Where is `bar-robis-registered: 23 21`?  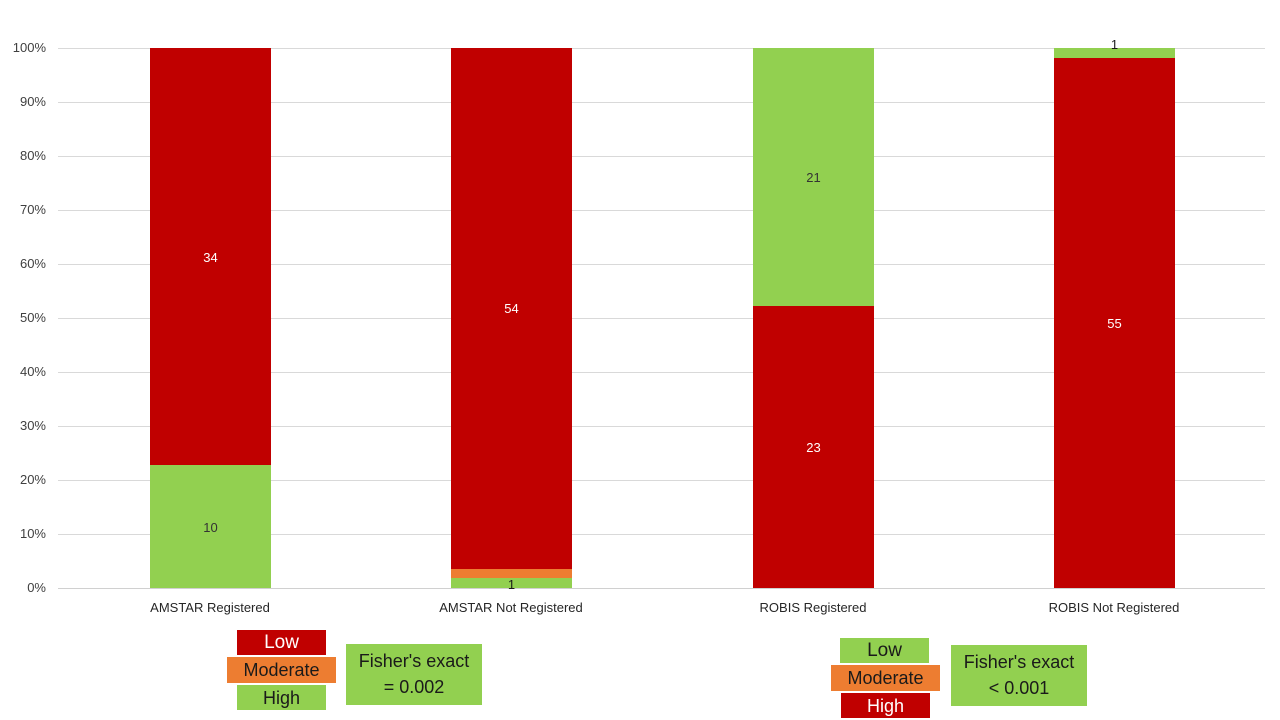
bar-robis-registered: 23 21 is located at coordinates (813, 318).